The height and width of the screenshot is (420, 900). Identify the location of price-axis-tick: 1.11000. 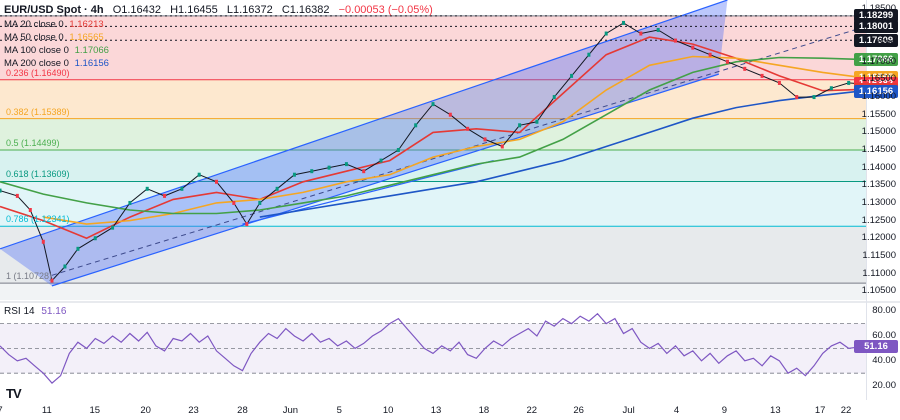
(879, 273).